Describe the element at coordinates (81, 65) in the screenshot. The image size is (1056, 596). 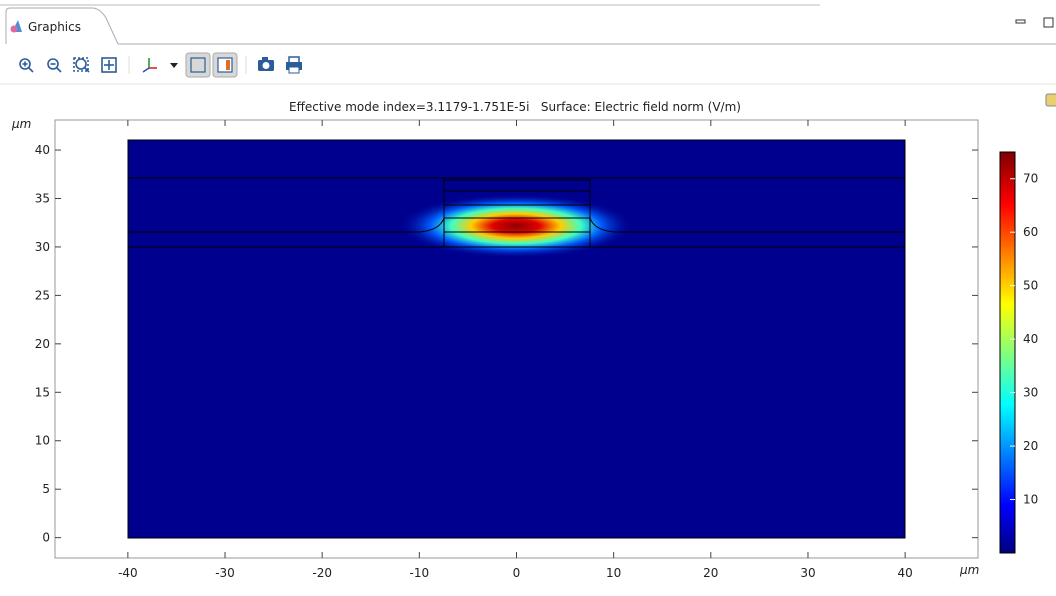
I see `zoom-box-button` at that location.